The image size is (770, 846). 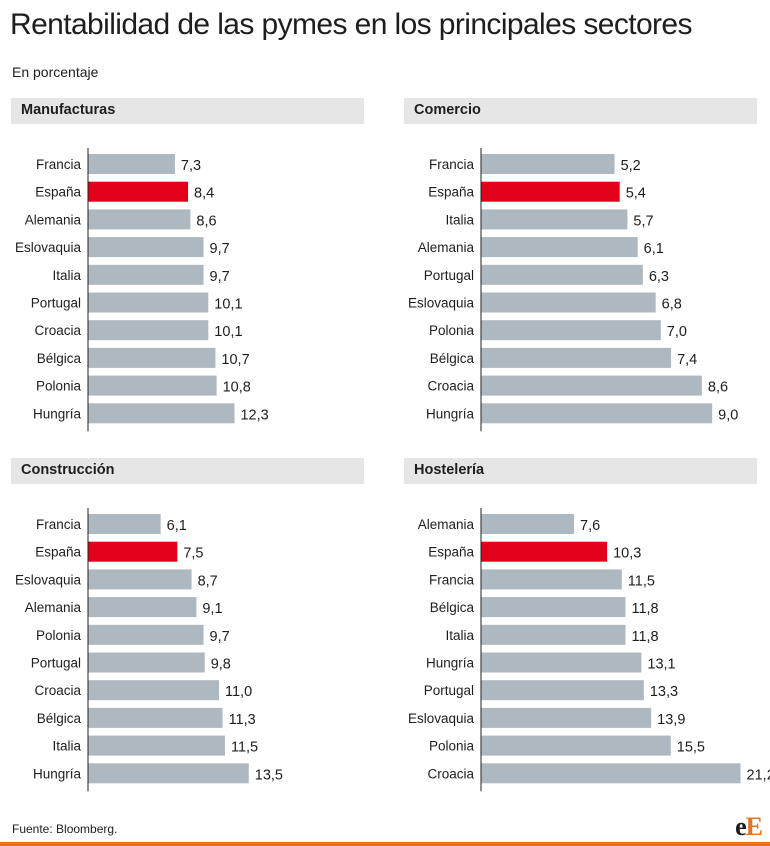 I want to click on value-label: 5,2, so click(x=631, y=166).